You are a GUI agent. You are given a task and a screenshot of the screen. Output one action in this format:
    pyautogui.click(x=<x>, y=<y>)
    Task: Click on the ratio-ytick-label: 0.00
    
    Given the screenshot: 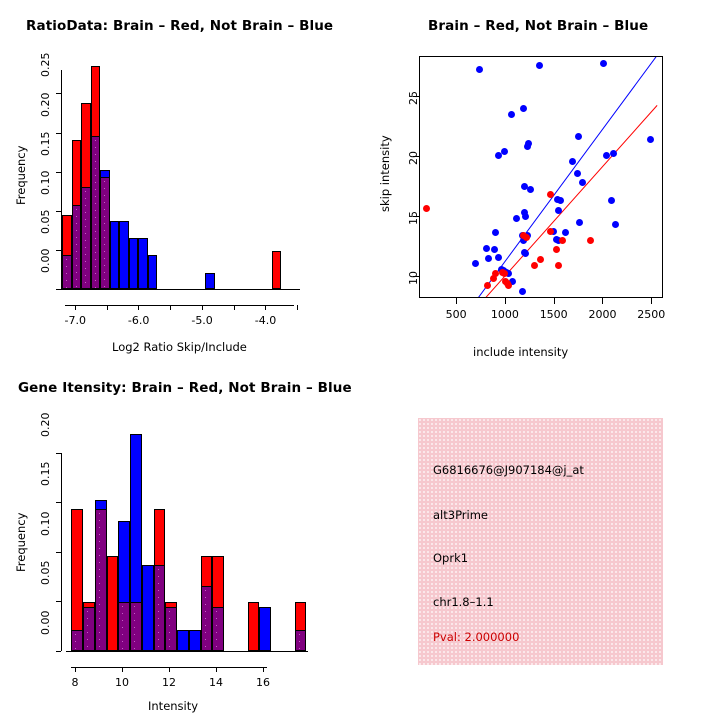 What is the action you would take?
    pyautogui.click(x=45, y=261)
    